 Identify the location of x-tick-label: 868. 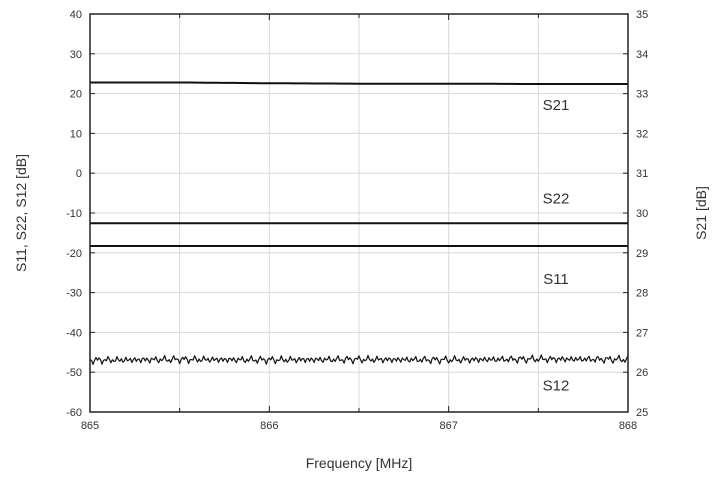
(628, 426).